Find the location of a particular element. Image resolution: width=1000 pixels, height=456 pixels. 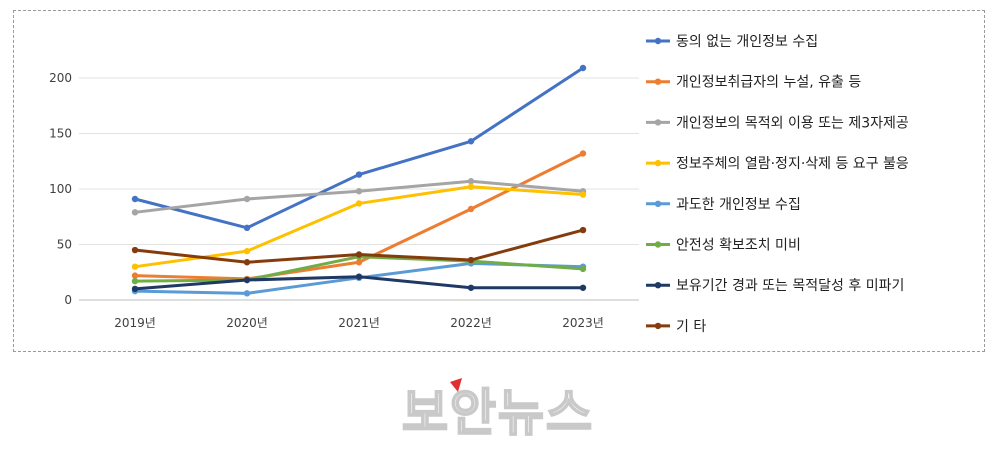

legend-item: 보유기간 경과 또는 목적달성 후 미파기 is located at coordinates (775, 286).